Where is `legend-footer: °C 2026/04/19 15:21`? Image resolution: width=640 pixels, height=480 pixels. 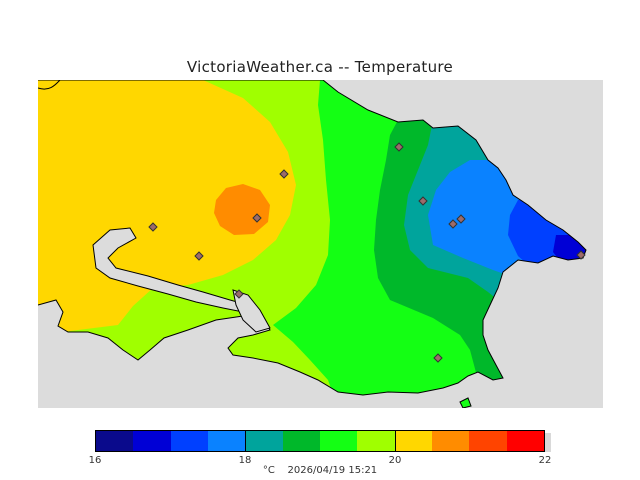 legend-footer: °C 2026/04/19 15:21 is located at coordinates (320, 470).